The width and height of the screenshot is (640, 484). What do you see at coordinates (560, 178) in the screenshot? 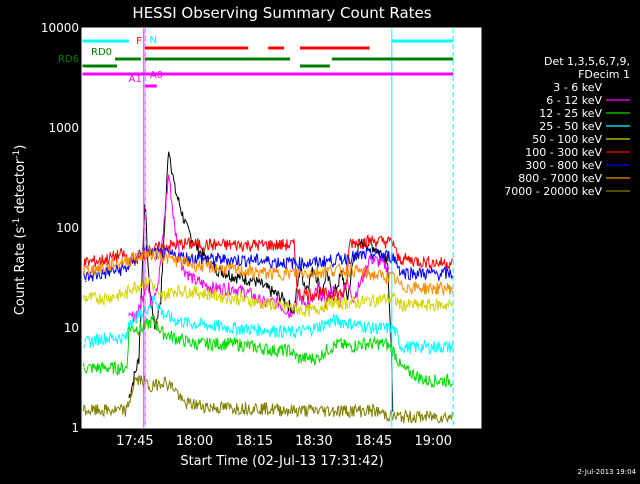
I see `legend-label-800-7000-kev: 800 - 7000 keV` at bounding box center [560, 178].